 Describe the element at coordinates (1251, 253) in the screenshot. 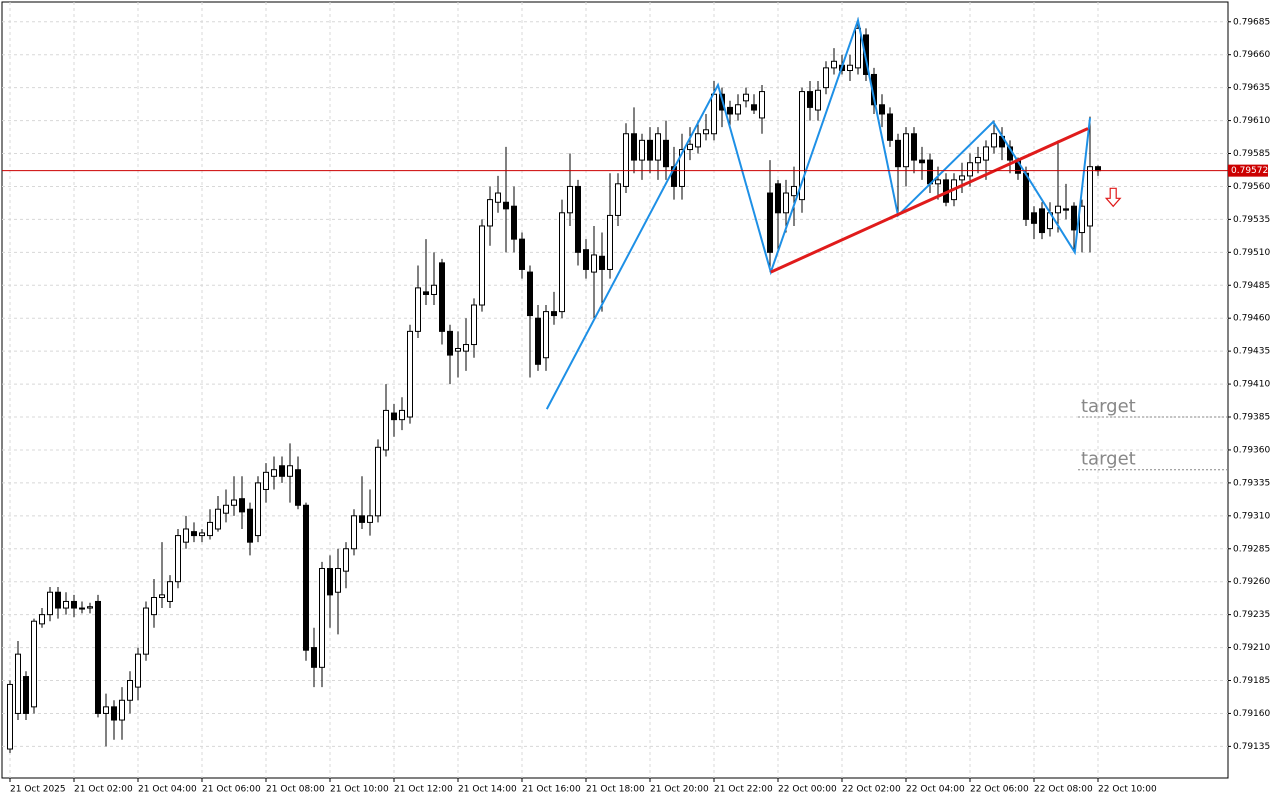

I see `y-tick-label: 0.79510` at that location.